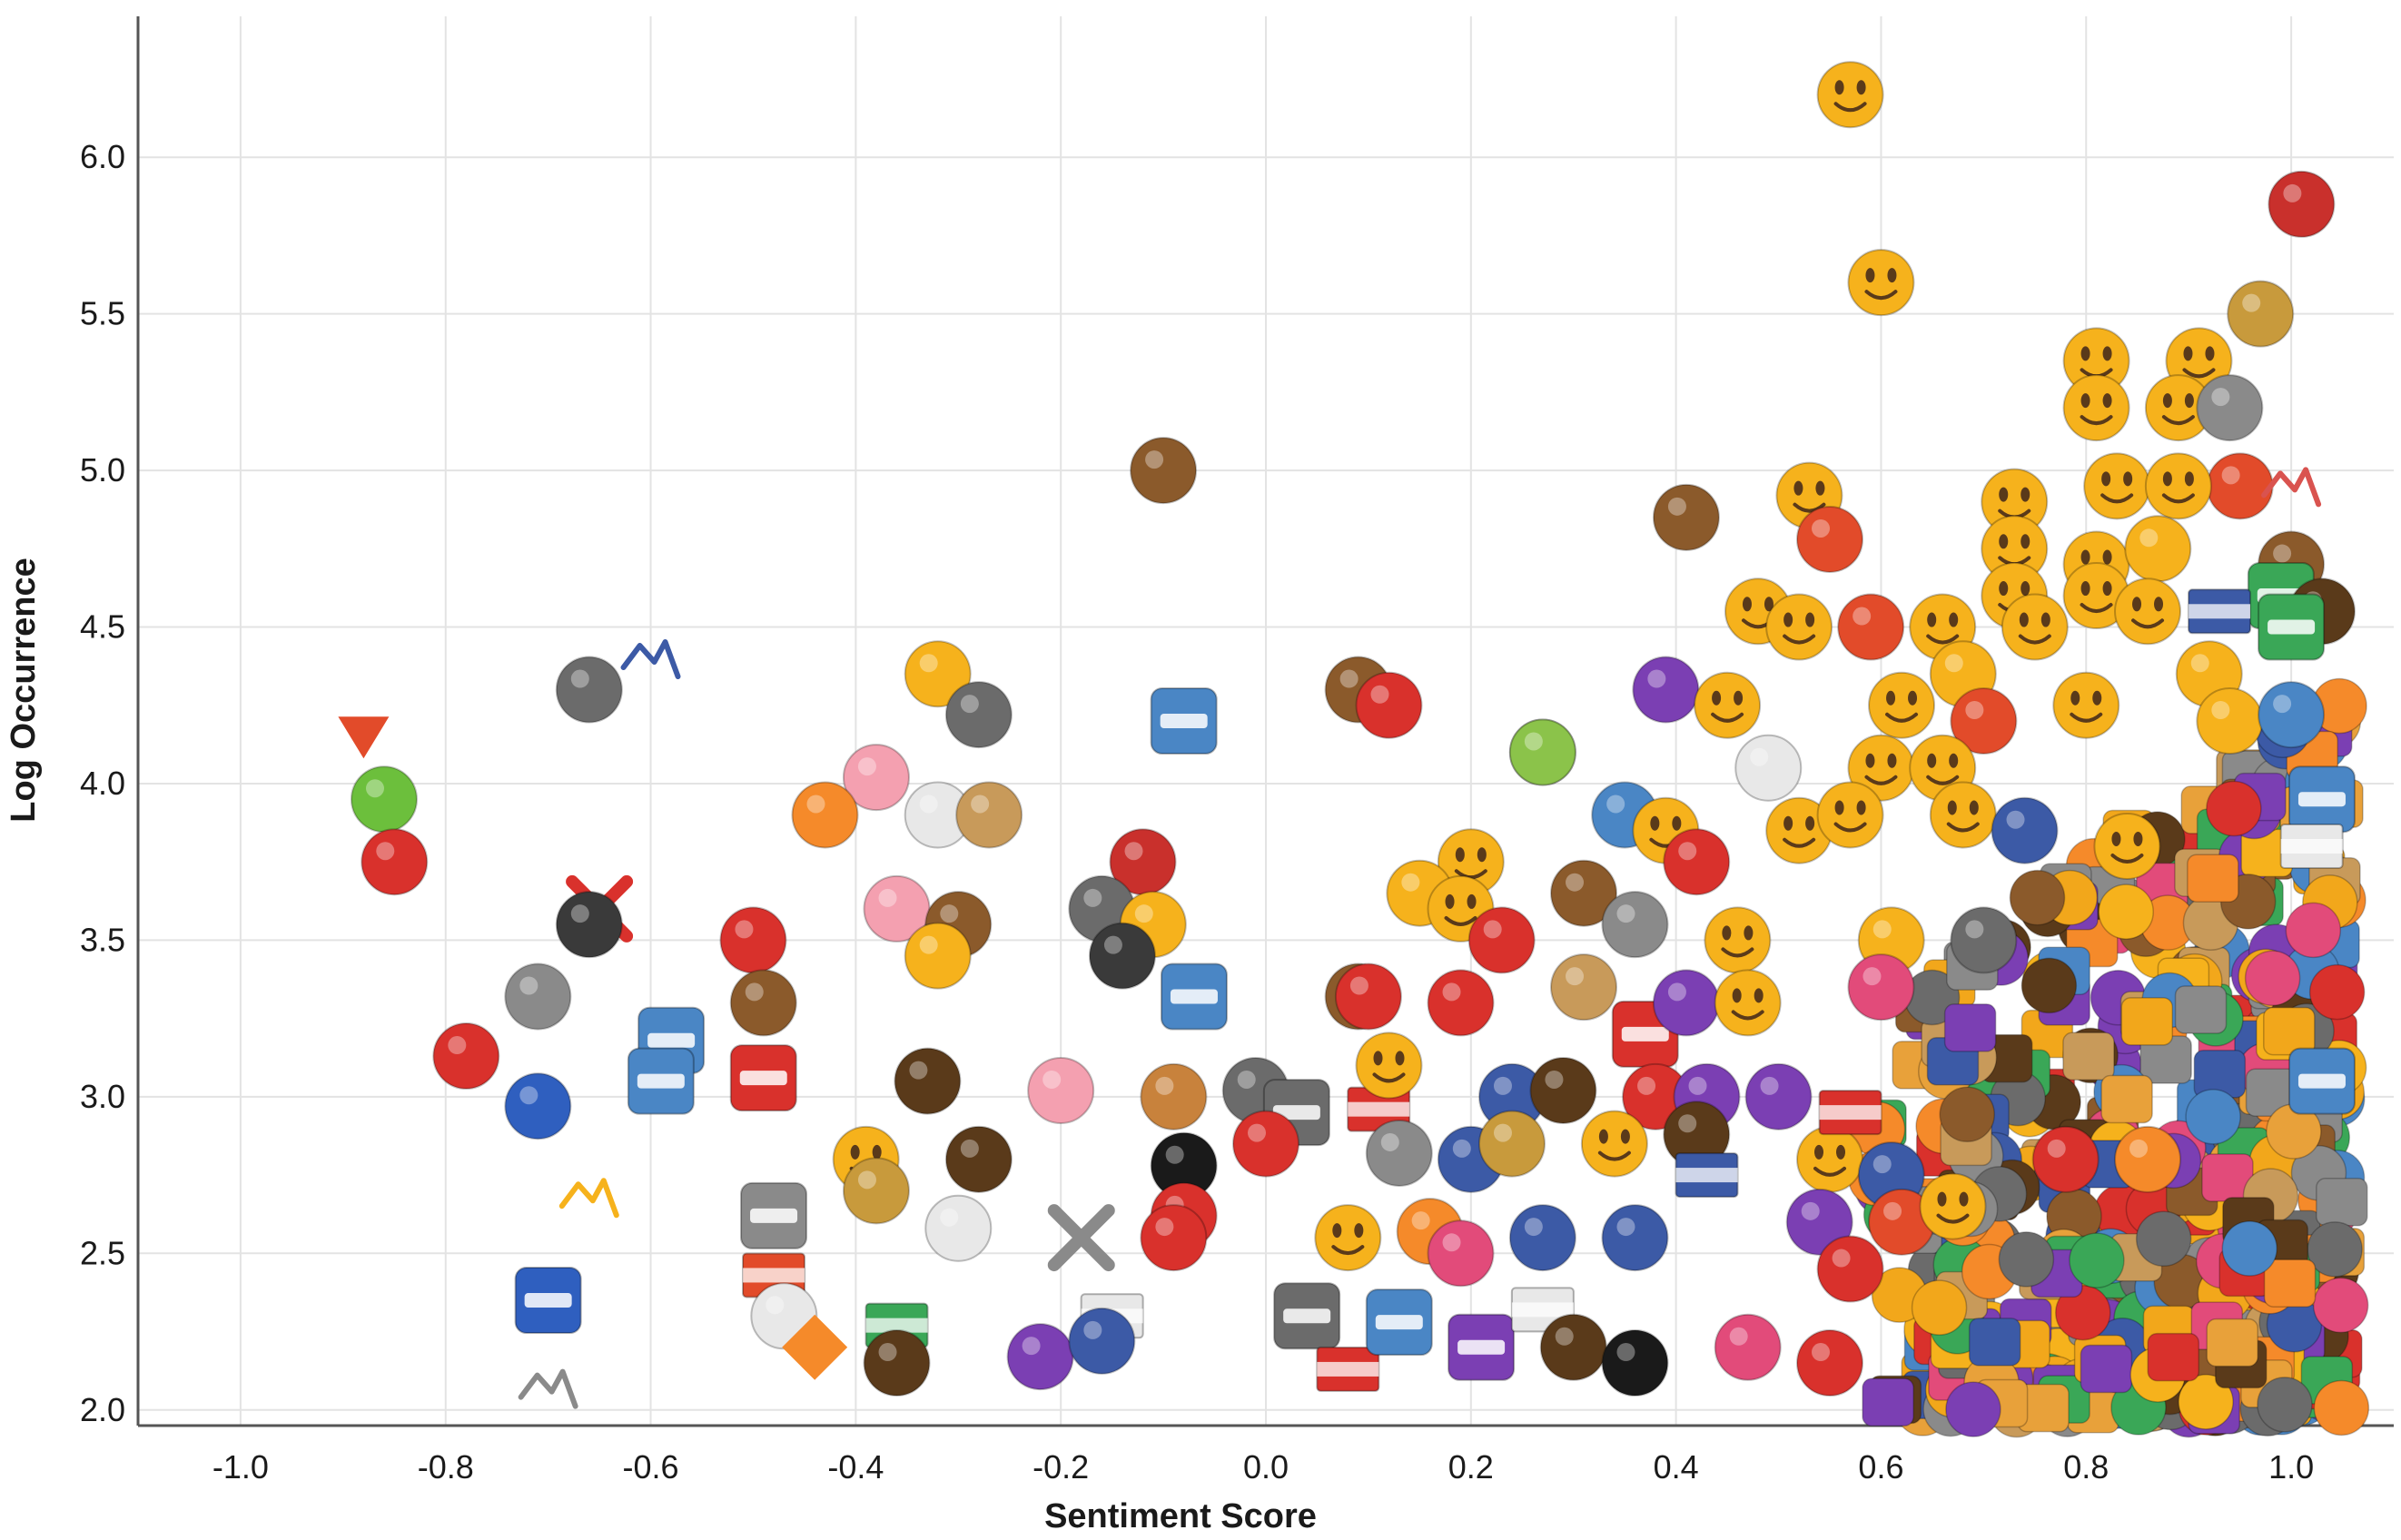 This screenshot has width=2401, height=1540. What do you see at coordinates (2220, 611) in the screenshot?
I see `flag-usa-emoji` at bounding box center [2220, 611].